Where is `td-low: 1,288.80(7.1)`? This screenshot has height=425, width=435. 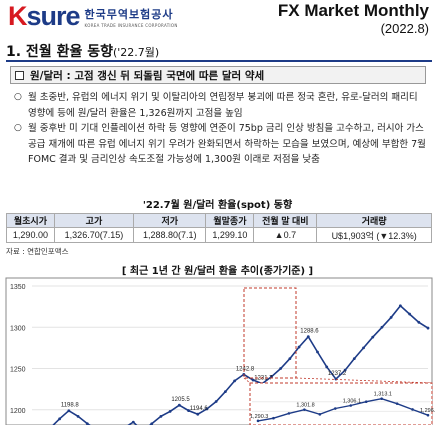 td-low: 1,288.80(7.1) is located at coordinates (170, 235).